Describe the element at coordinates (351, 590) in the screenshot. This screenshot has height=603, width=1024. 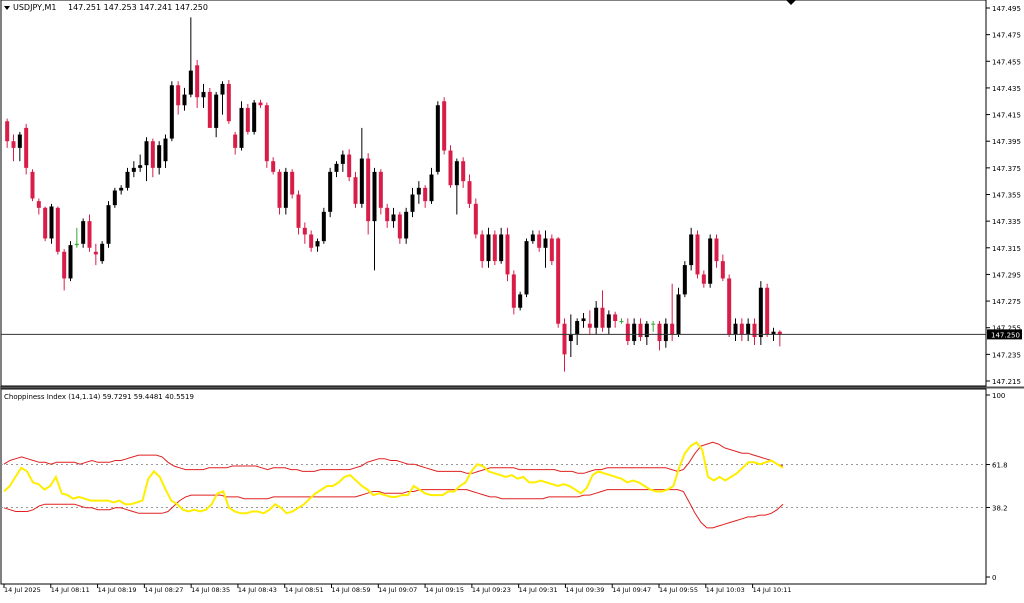
I see `time-tick-label: 14 Jul 08:59` at that location.